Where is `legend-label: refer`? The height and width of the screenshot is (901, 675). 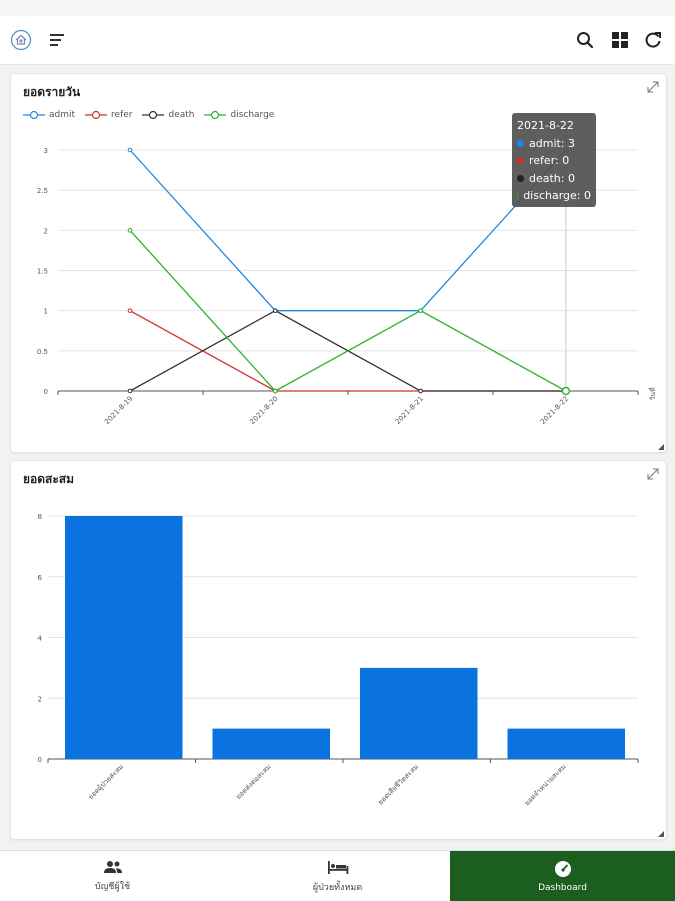
legend-label: refer is located at coordinates (122, 115).